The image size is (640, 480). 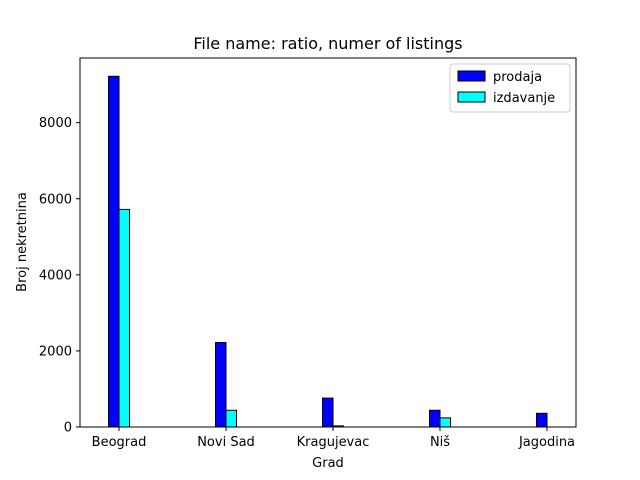 I want to click on x-axis: Beograd Novi Sad Kragujevac Niš Jagodina, so click(x=333, y=438).